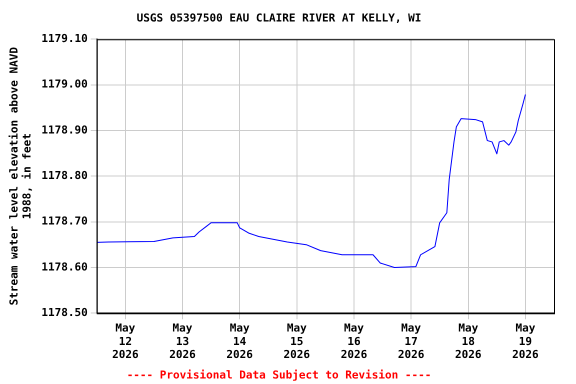 This screenshot has height=384, width=576. I want to click on y-tick-label: 1179.00, so click(64, 84).